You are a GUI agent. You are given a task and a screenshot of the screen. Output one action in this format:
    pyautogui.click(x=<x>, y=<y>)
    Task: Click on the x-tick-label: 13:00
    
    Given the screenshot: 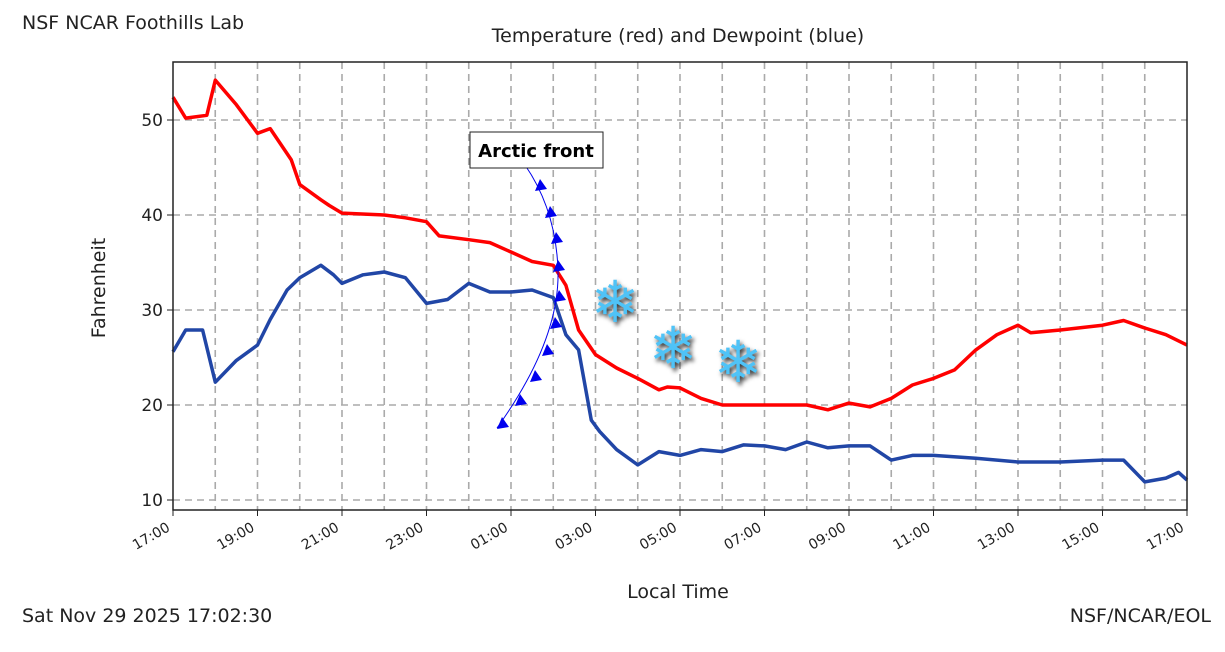 What is the action you would take?
    pyautogui.click(x=996, y=537)
    